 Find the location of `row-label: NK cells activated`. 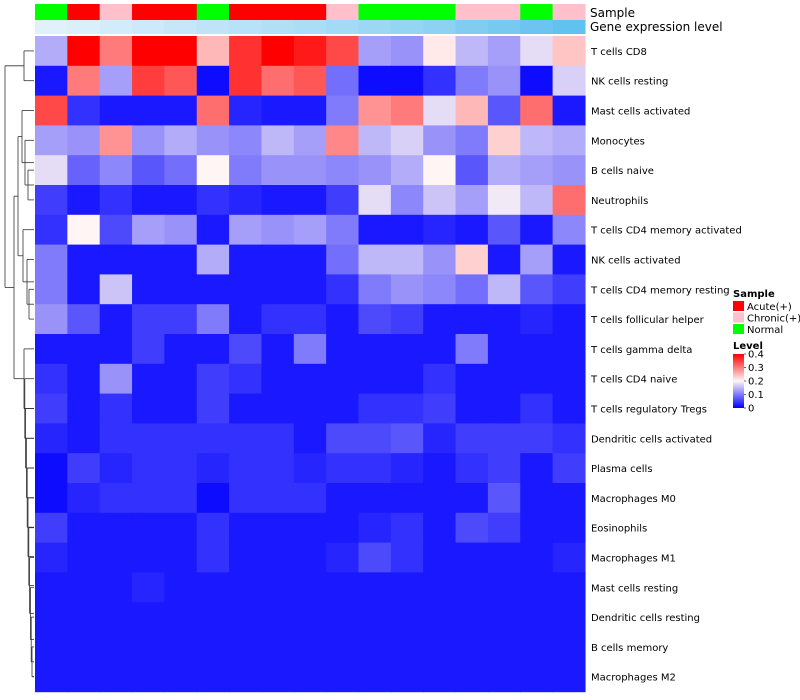

row-label: NK cells activated is located at coordinates (636, 261).